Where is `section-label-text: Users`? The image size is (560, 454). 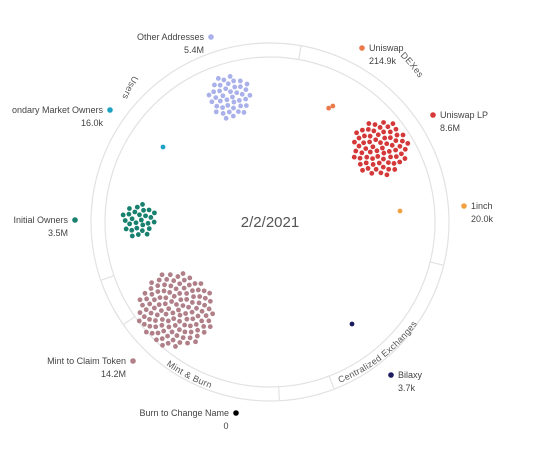 section-label-text: Users is located at coordinates (130, 87).